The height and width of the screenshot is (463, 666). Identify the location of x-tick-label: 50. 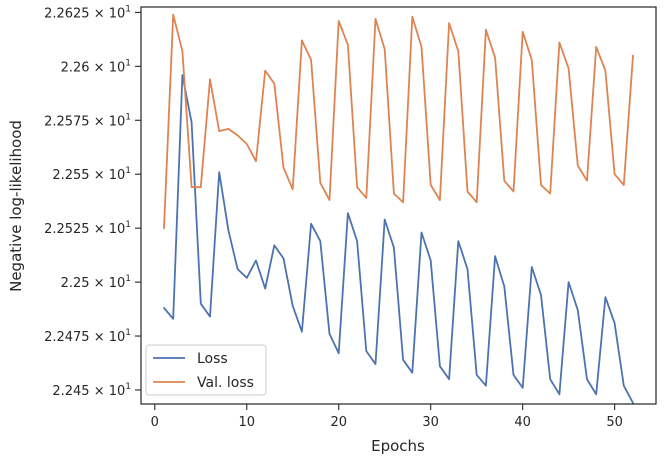
(614, 422).